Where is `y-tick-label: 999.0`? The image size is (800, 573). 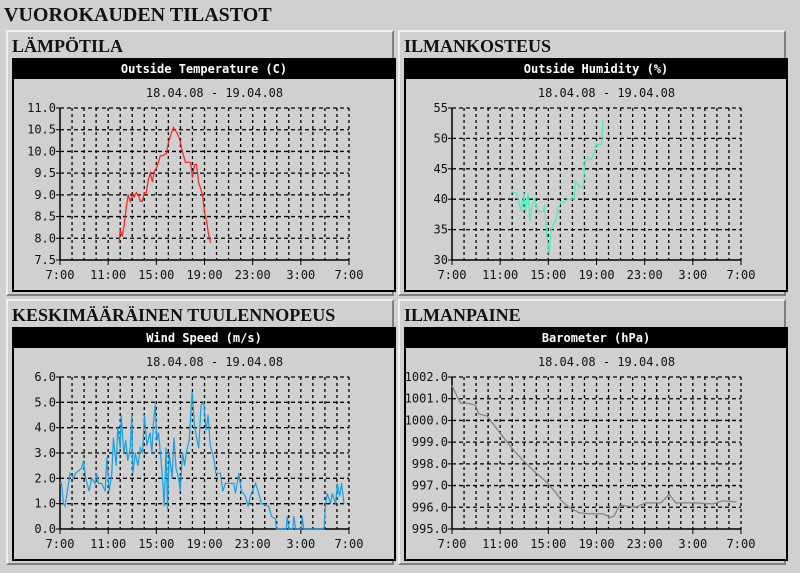 y-tick-label: 999.0 is located at coordinates (430, 442).